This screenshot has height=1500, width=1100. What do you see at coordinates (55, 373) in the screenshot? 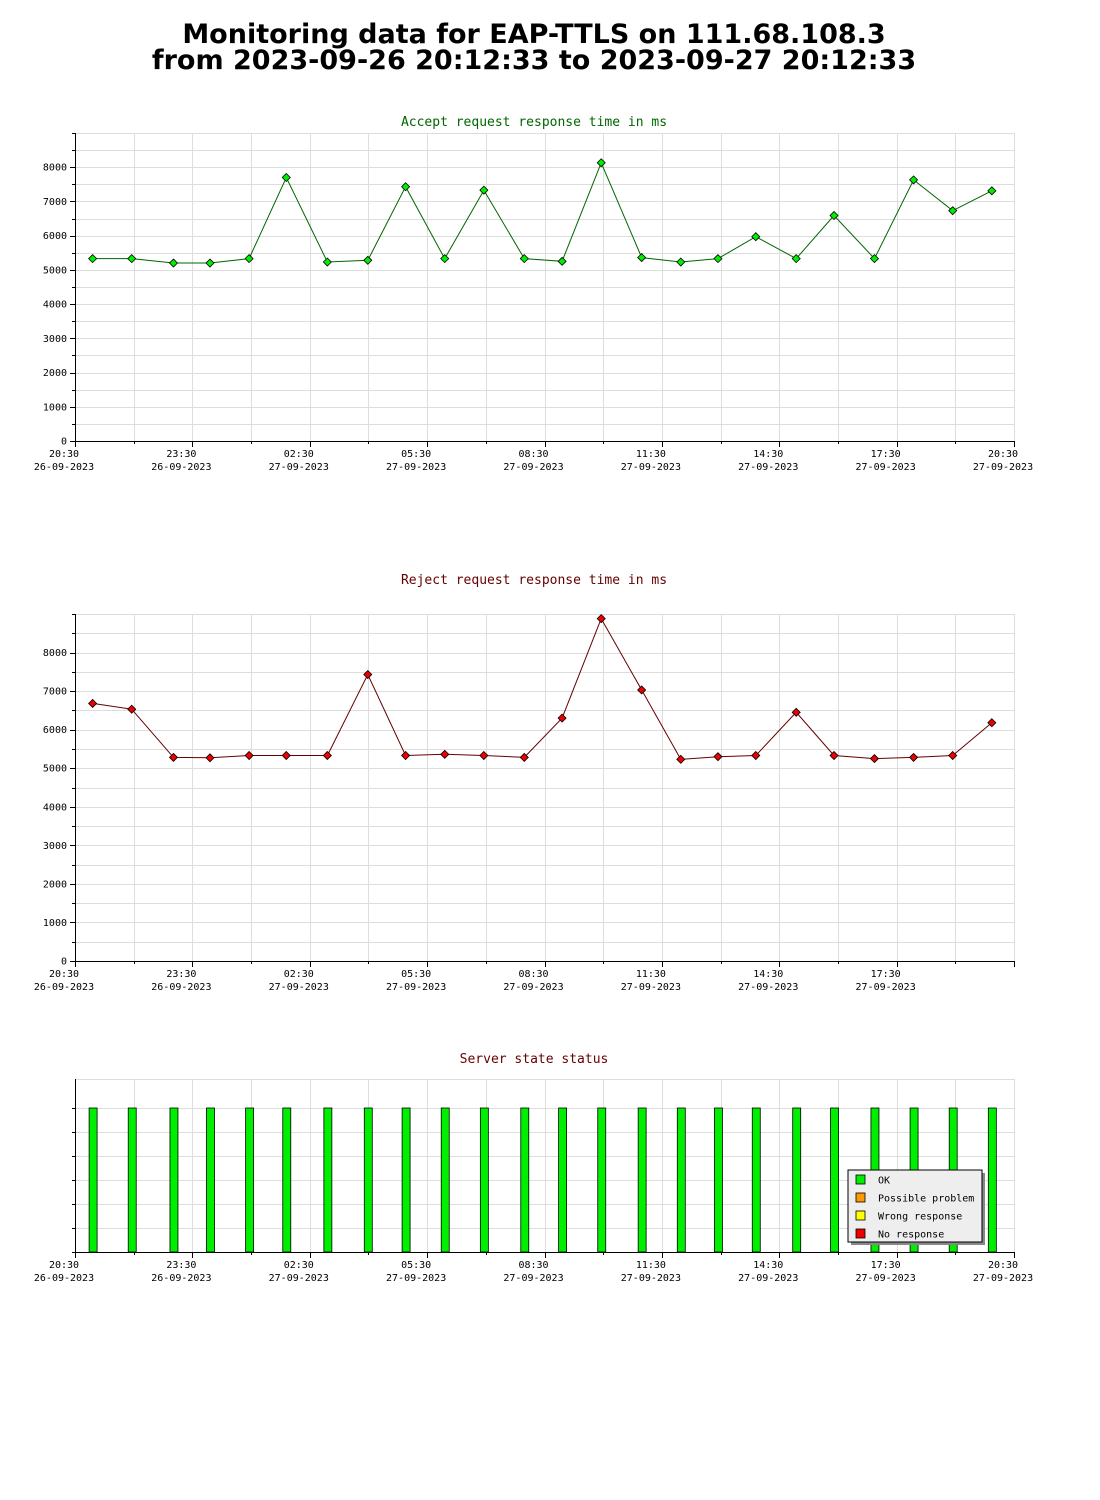
I see `y-tick-label: 2000` at bounding box center [55, 373].